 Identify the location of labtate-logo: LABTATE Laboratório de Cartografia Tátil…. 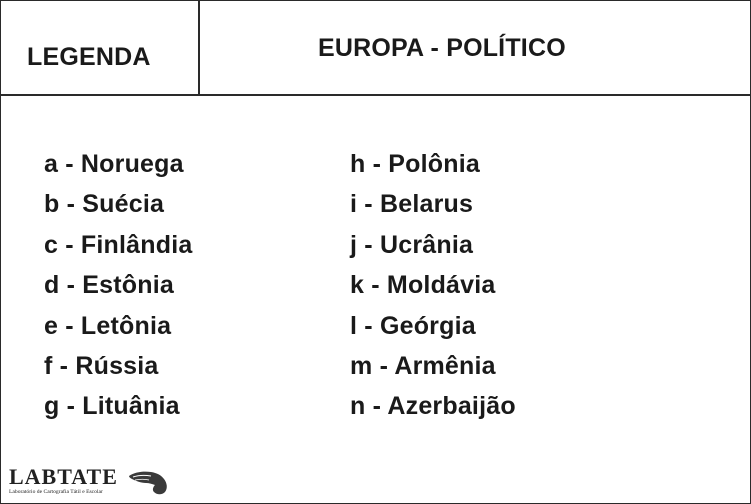
(89, 481).